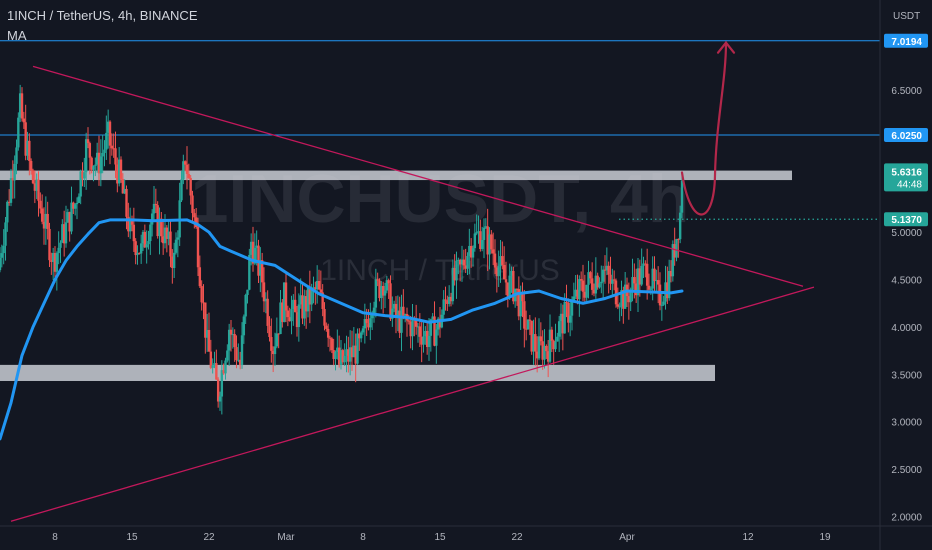  I want to click on price-level-value: 6.0250, so click(906, 136).